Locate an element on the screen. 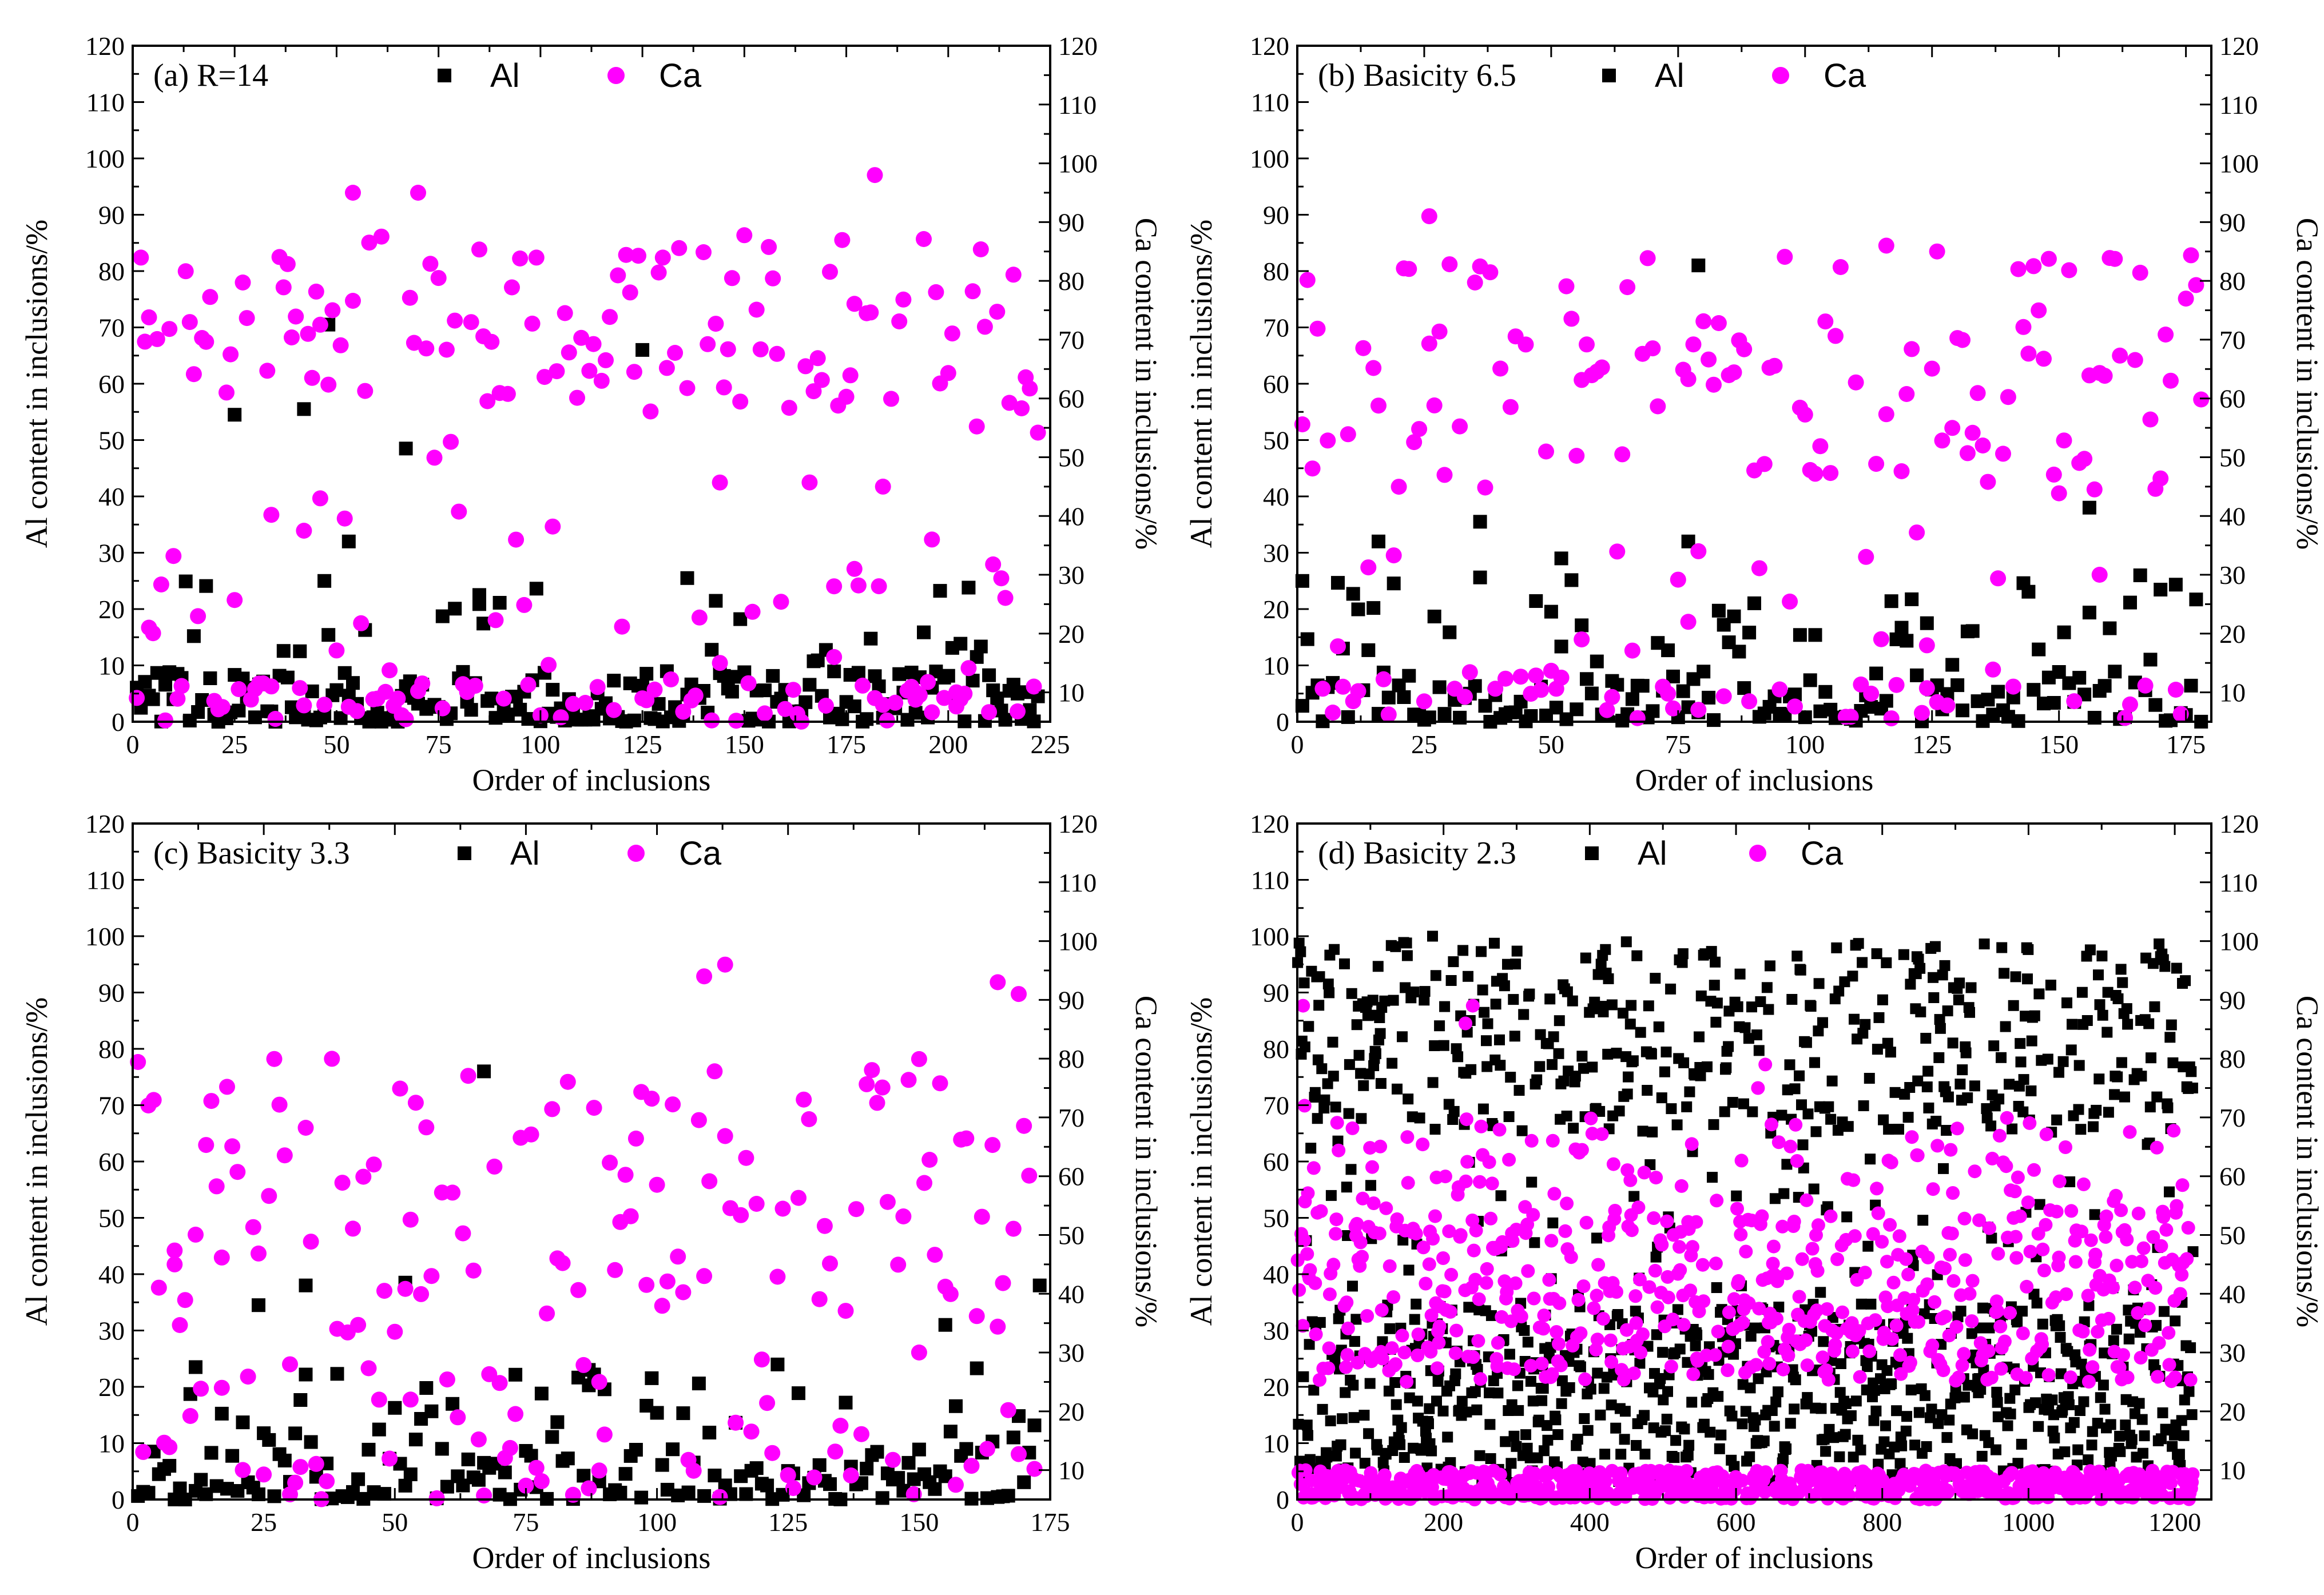 The width and height of the screenshot is (2324, 1595). y-left-tick-label: 60 is located at coordinates (1276, 1161).